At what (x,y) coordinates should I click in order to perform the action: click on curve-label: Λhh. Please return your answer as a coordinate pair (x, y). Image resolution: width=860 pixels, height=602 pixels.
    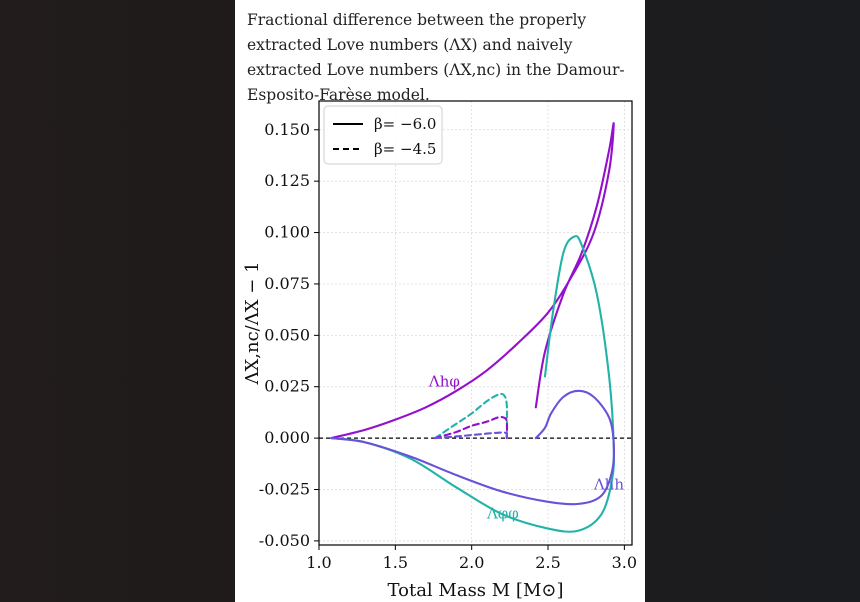
    Looking at the image, I should click on (608, 485).